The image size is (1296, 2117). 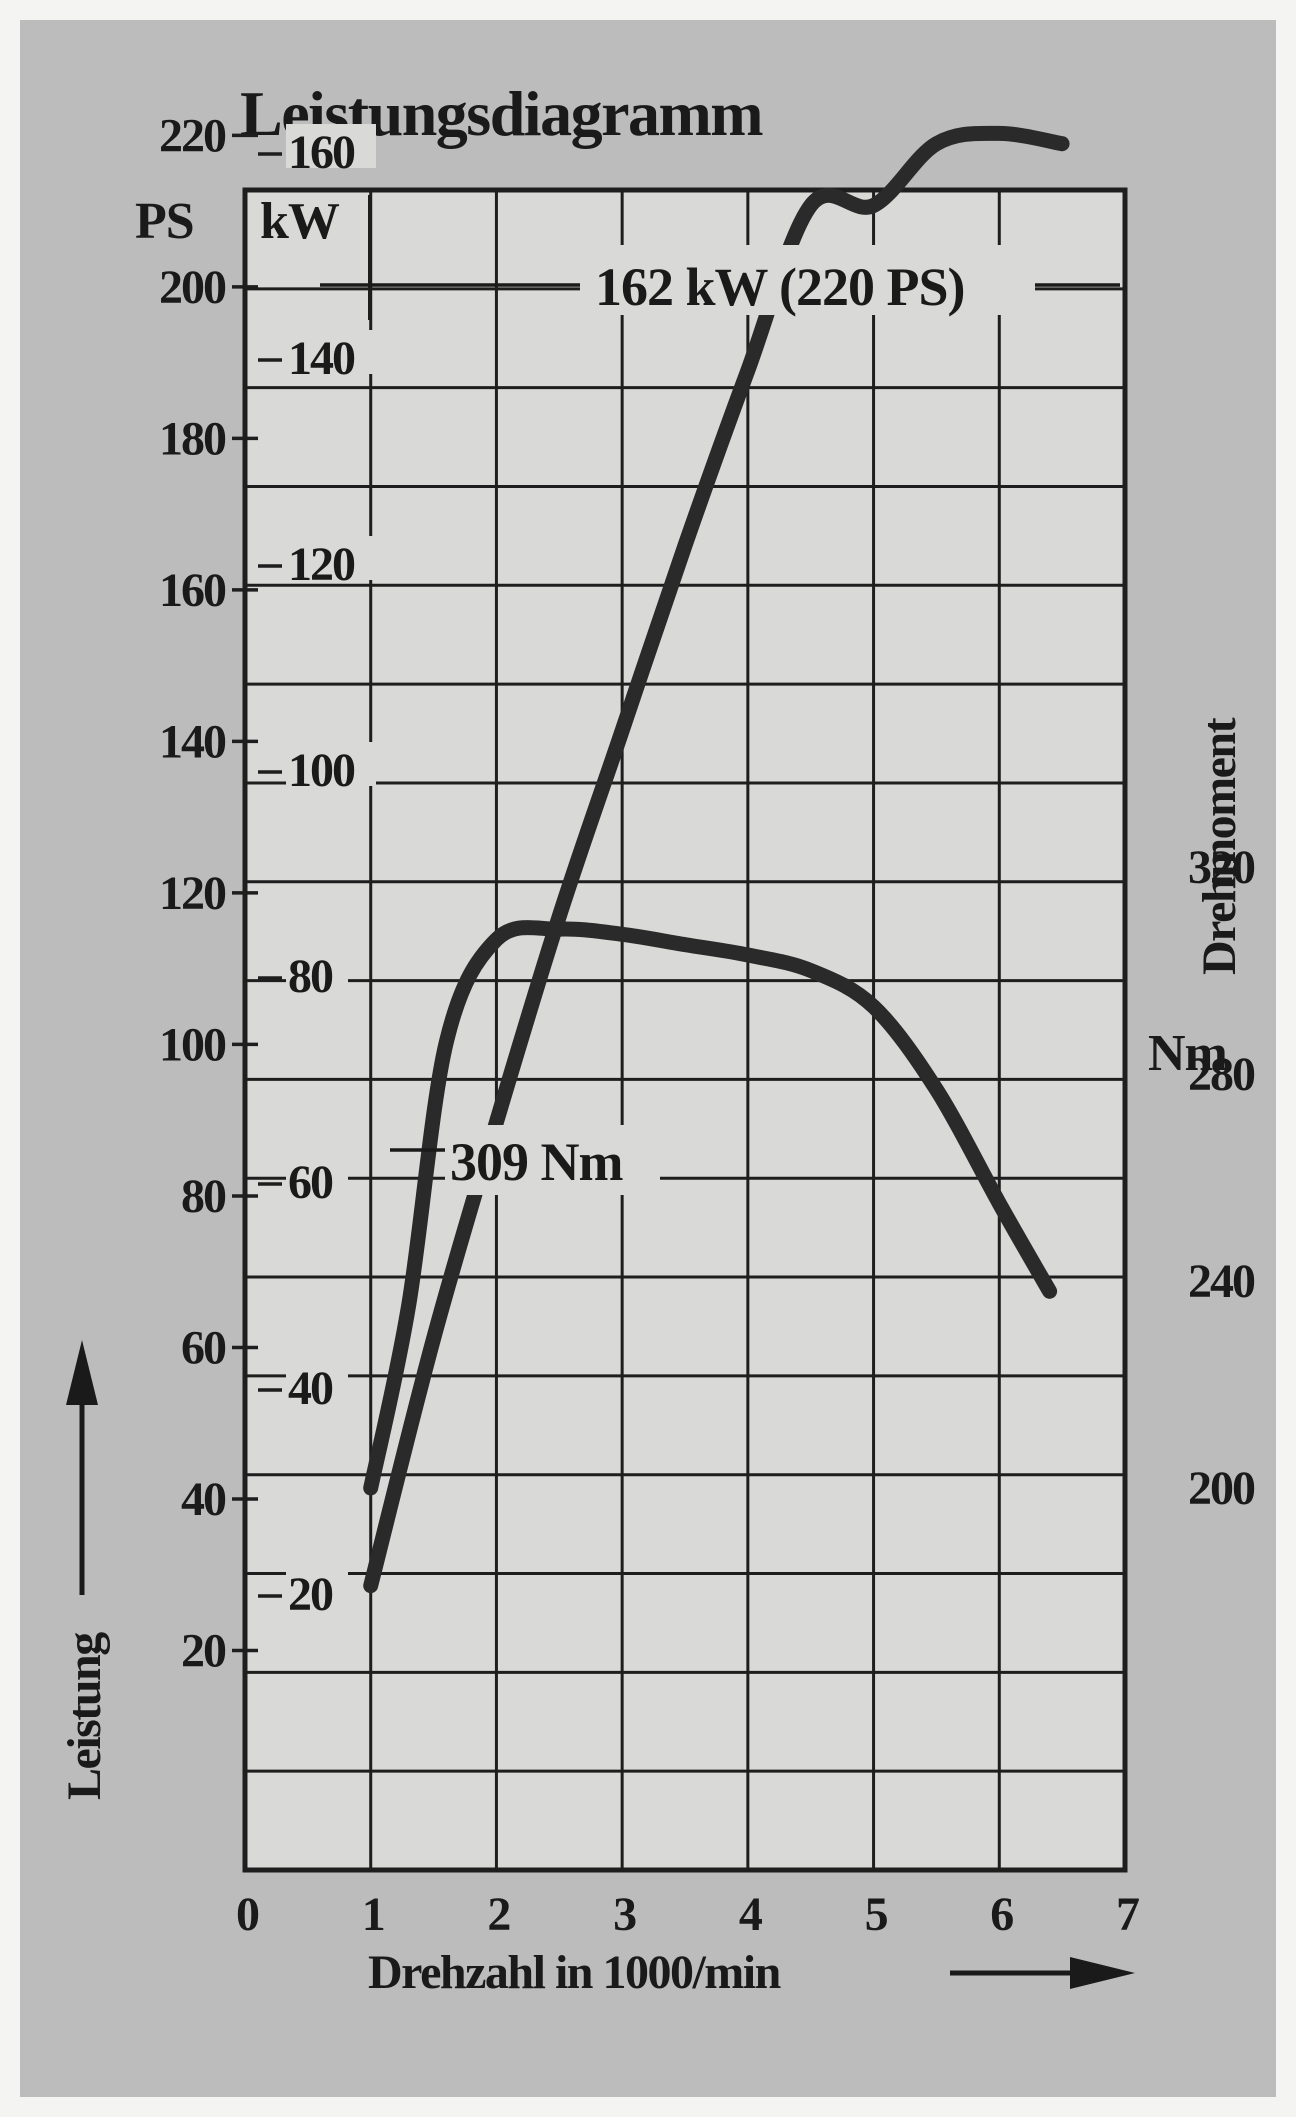 I want to click on peak-power-label: 162 kW (220 PS), so click(x=780, y=287).